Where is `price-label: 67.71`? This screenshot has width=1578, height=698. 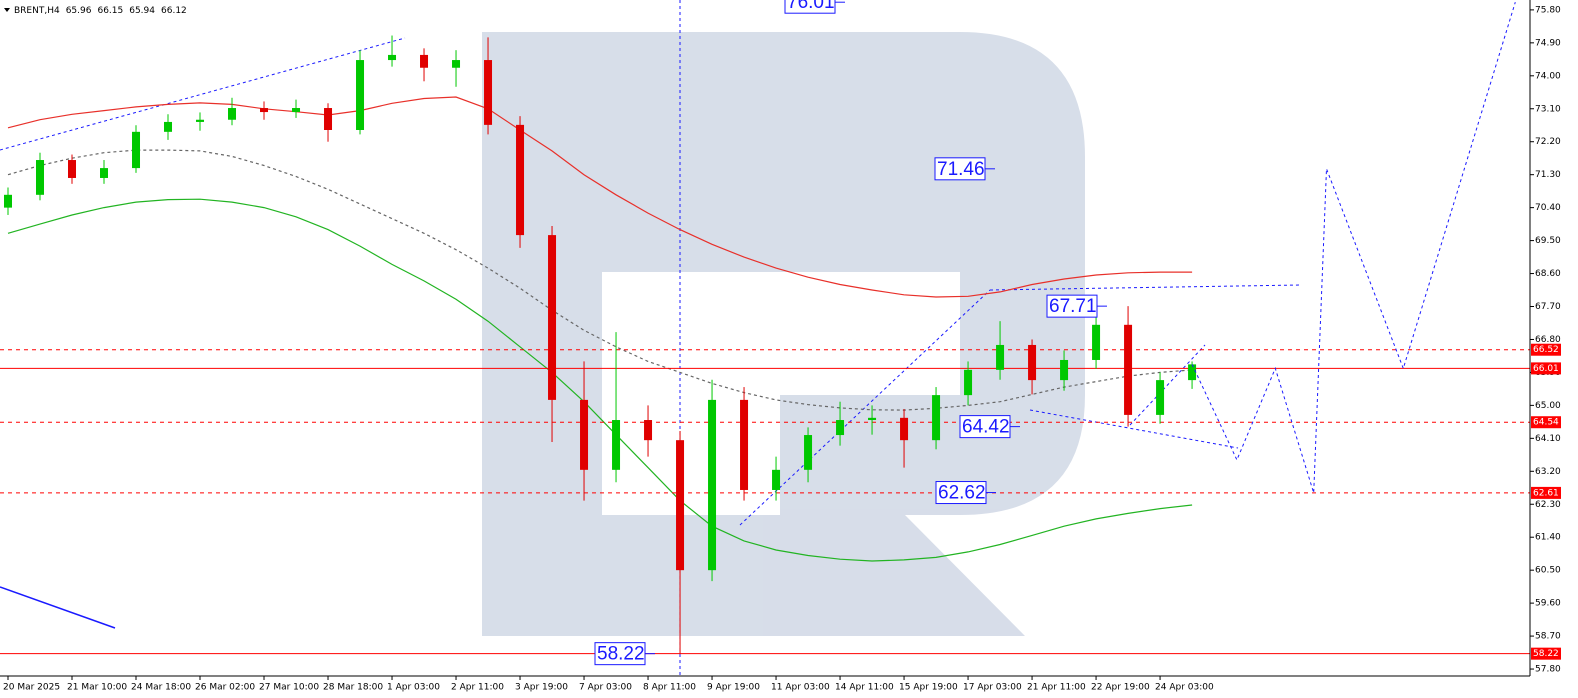
price-label: 67.71 is located at coordinates (1073, 306).